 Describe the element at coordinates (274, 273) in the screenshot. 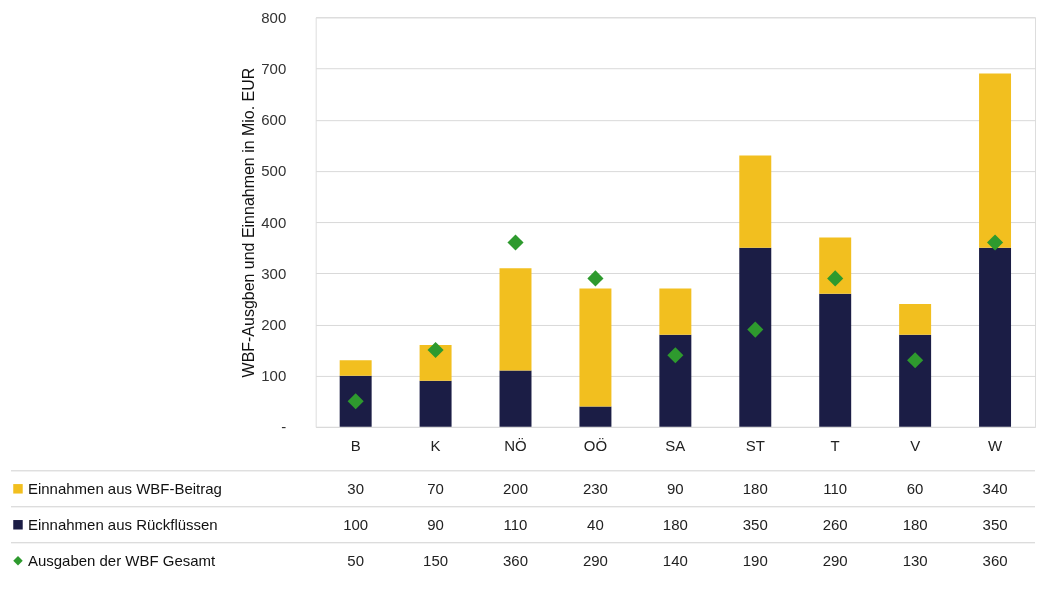

I see `y-tick-label: 300` at that location.